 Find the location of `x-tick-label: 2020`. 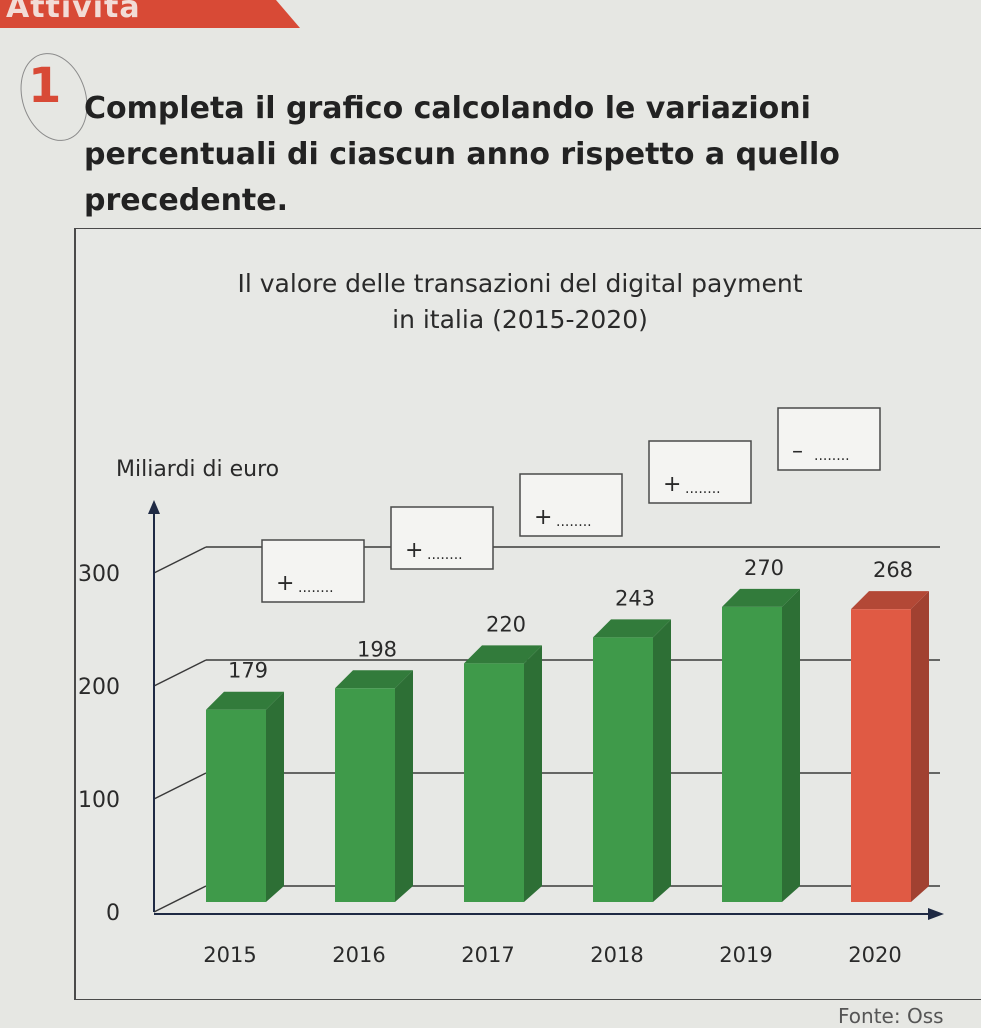

x-tick-label: 2020 is located at coordinates (874, 955).